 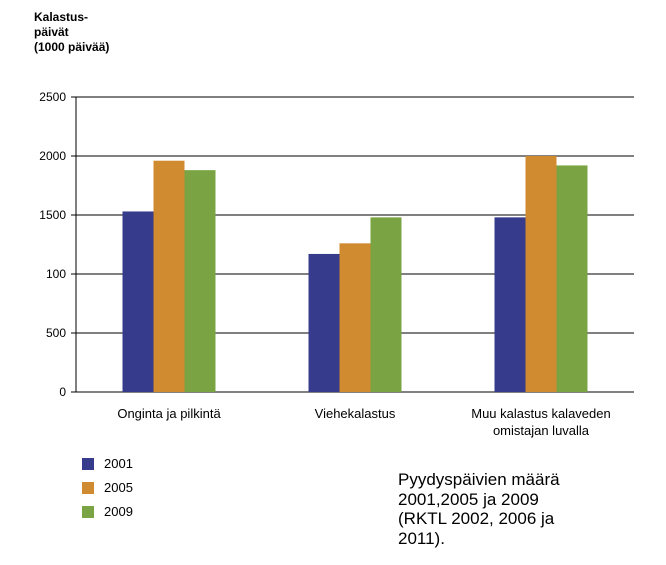 I want to click on caption-line: 2001,2005 ja 2009, so click(x=468, y=499).